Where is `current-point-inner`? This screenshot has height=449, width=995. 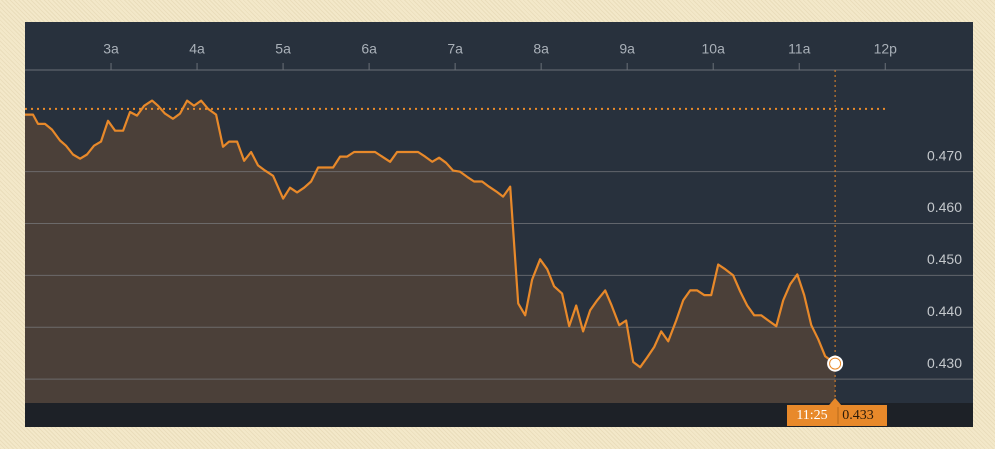 current-point-inner is located at coordinates (835, 363).